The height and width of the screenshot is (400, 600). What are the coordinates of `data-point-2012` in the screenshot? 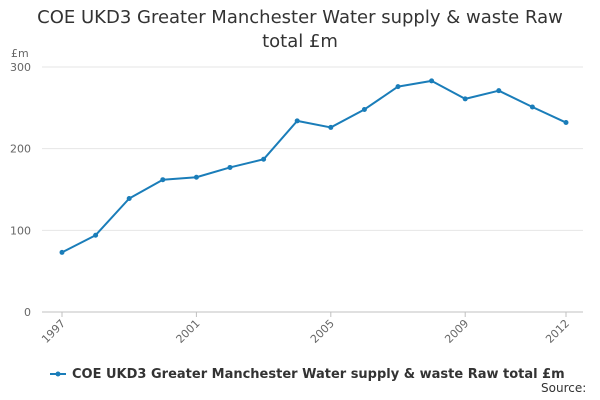 It's located at (566, 123).